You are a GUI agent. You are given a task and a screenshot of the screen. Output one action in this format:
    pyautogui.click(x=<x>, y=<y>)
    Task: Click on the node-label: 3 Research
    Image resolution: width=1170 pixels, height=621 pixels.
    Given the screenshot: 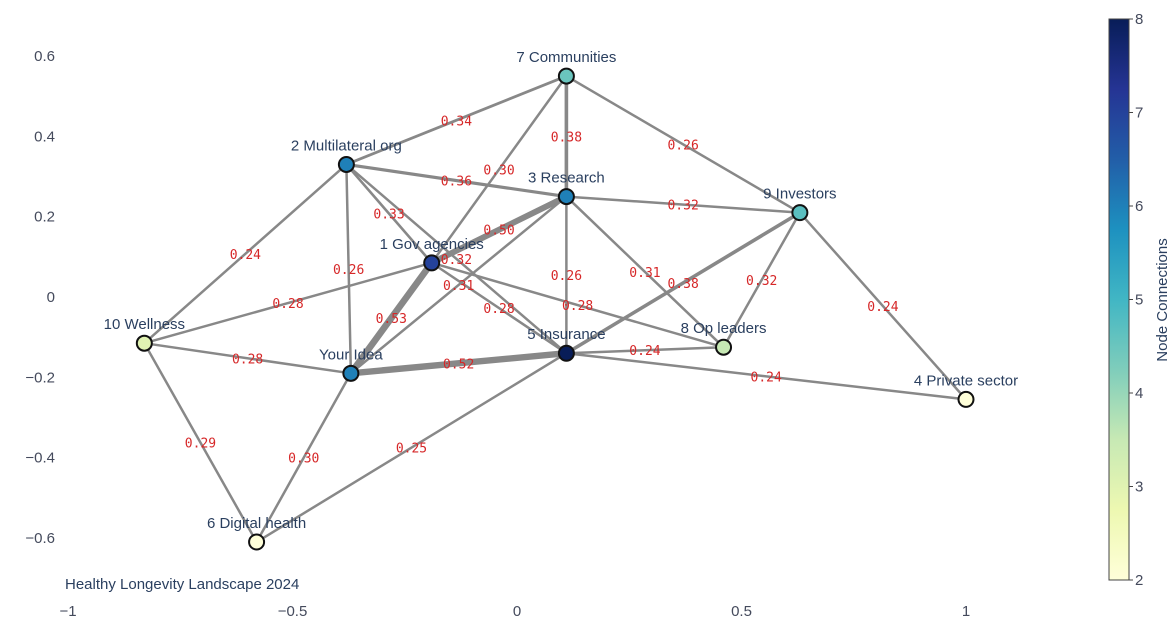 What is the action you would take?
    pyautogui.click(x=566, y=178)
    